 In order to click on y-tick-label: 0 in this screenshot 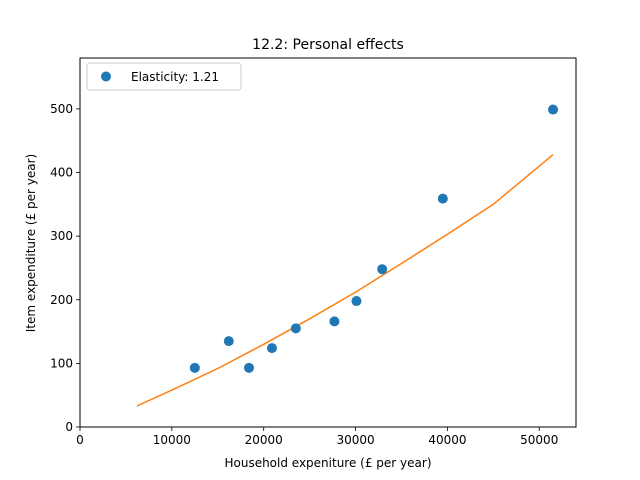, I will do `click(69, 427)`.